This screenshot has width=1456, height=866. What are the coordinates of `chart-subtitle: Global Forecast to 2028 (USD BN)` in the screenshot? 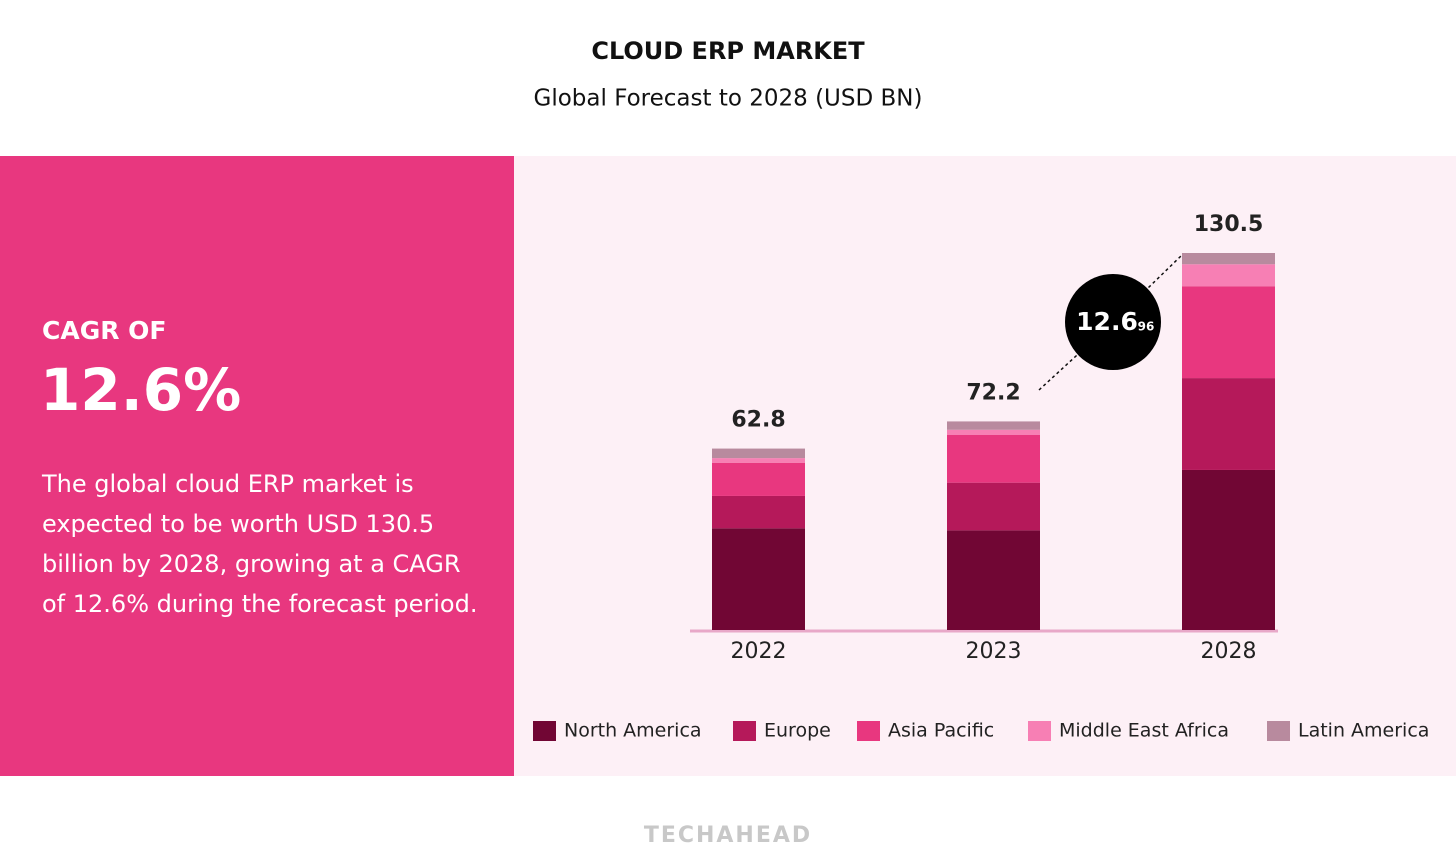 It's located at (728, 99).